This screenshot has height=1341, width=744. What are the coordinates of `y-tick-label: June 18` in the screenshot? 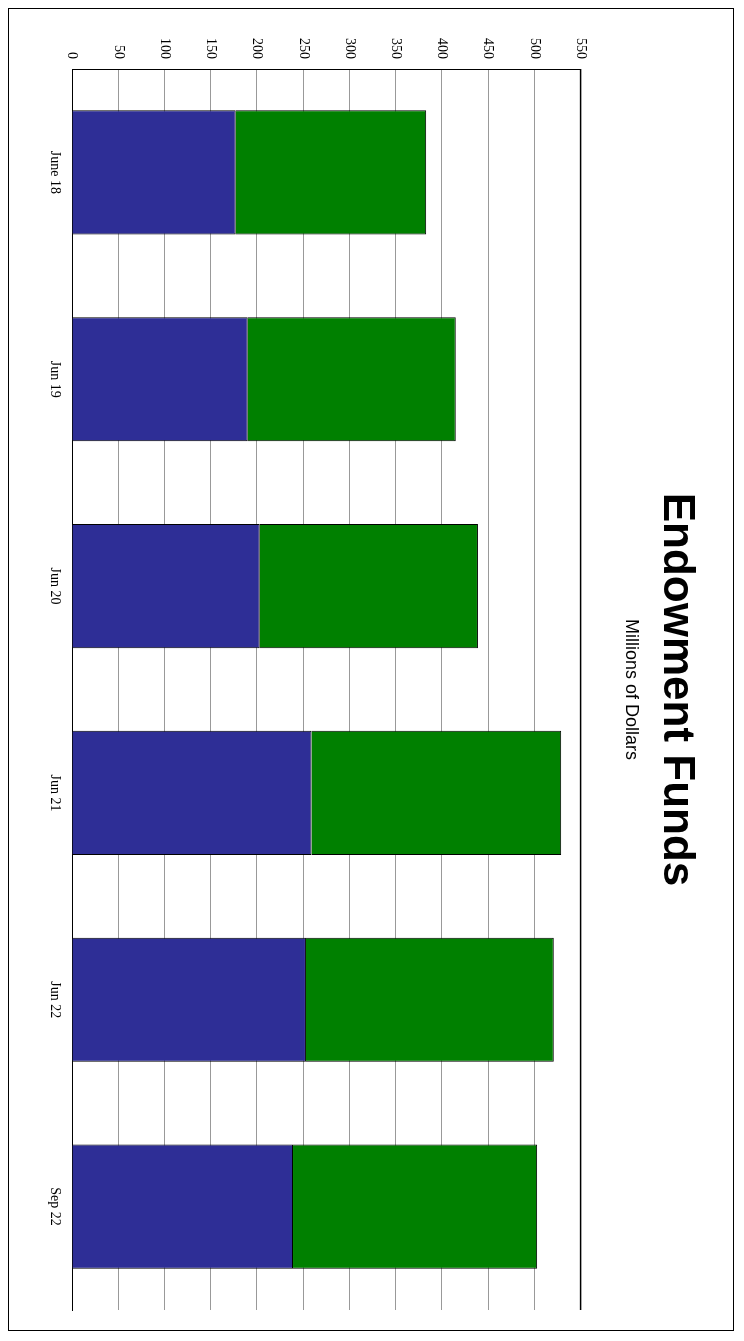 It's located at (56, 172).